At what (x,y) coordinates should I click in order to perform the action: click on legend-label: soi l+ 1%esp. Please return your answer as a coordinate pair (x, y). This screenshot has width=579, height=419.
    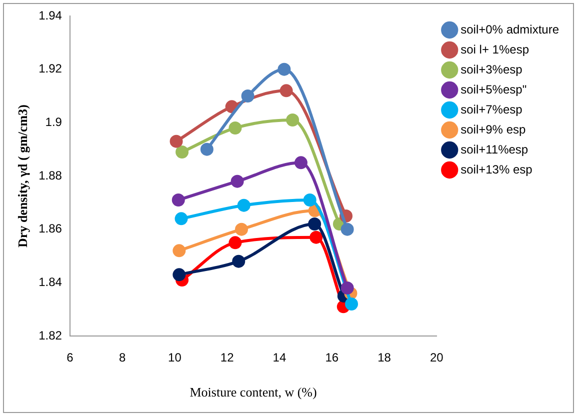
    Looking at the image, I should click on (495, 49).